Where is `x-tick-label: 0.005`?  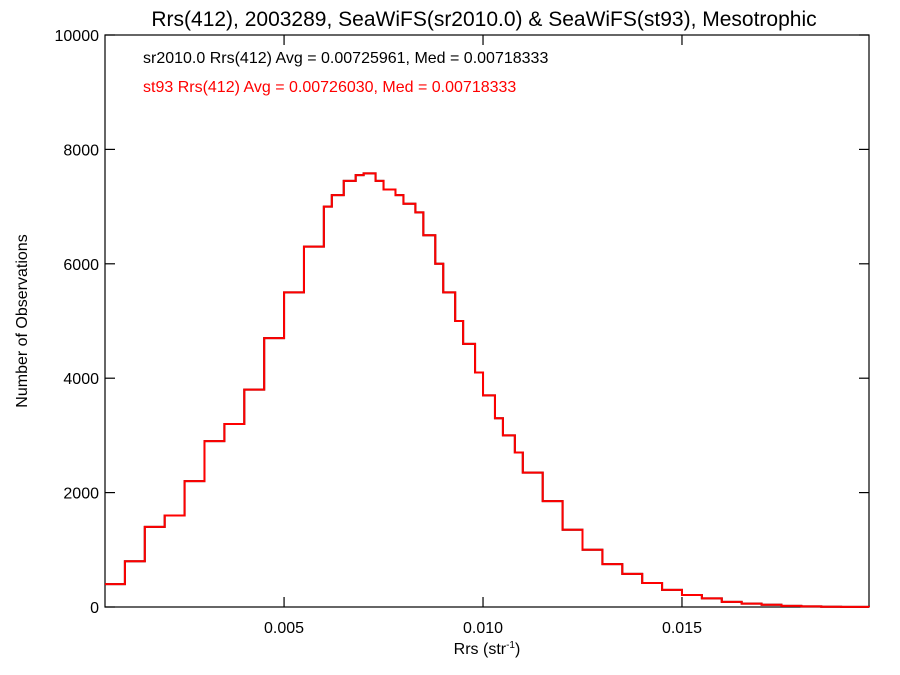
x-tick-label: 0.005 is located at coordinates (284, 628).